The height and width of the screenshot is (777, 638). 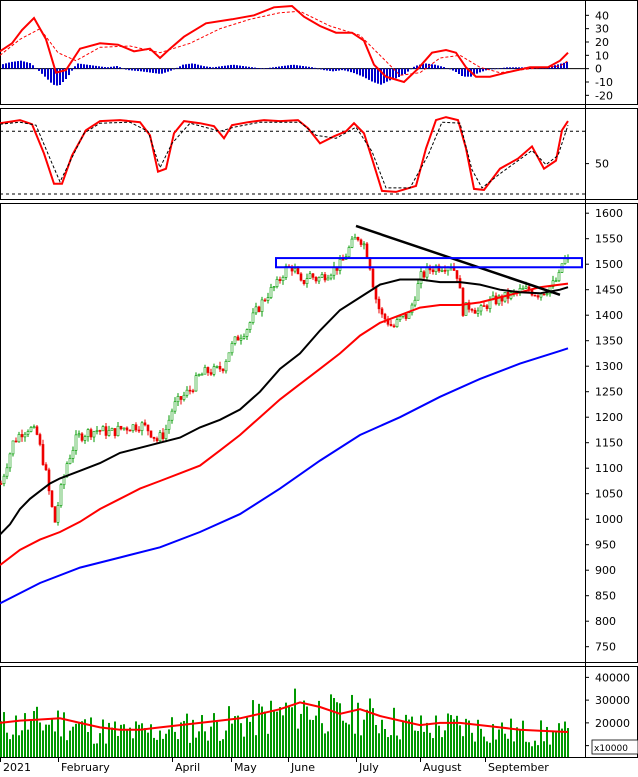 I want to click on volume-scale-label-box, so click(x=614, y=747).